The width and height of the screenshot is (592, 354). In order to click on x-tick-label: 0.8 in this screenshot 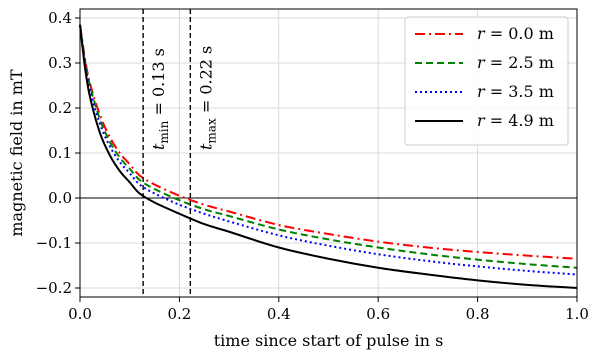, I will do `click(478, 314)`.